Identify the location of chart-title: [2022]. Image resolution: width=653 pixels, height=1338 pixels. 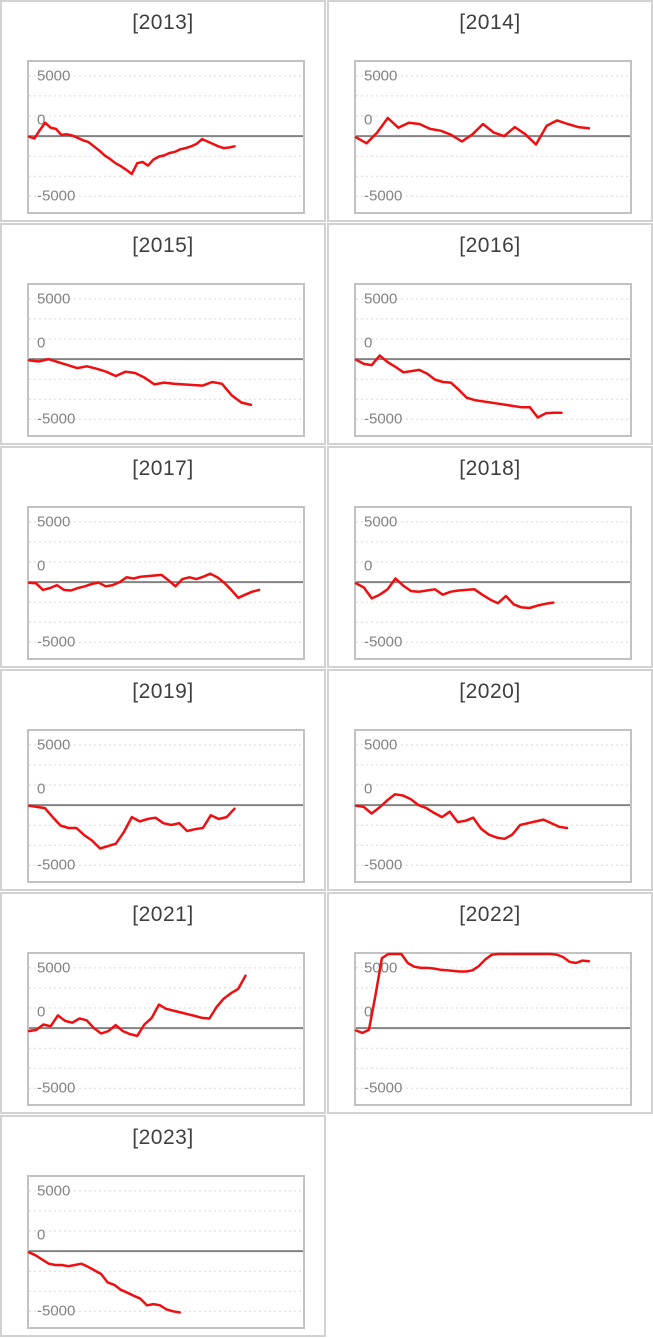
(490, 914).